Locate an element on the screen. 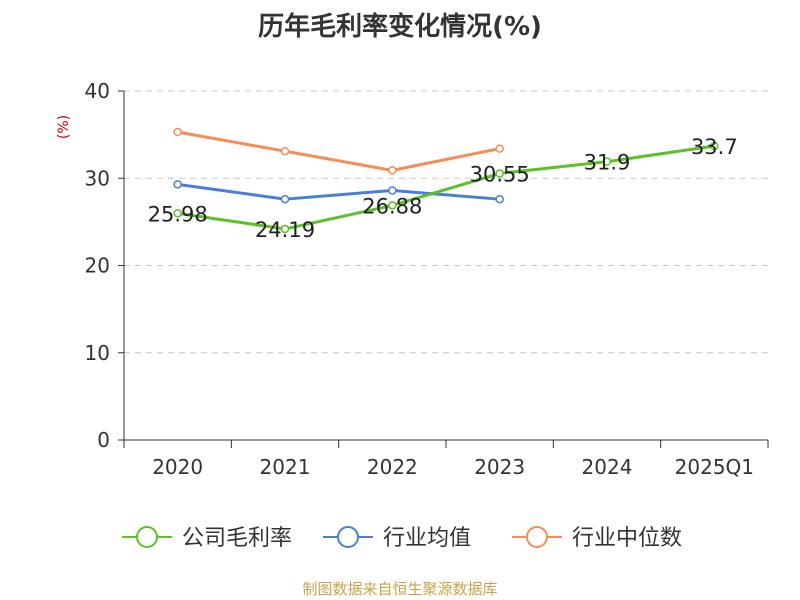 The width and height of the screenshot is (800, 600). series-group is located at coordinates (446, 180).